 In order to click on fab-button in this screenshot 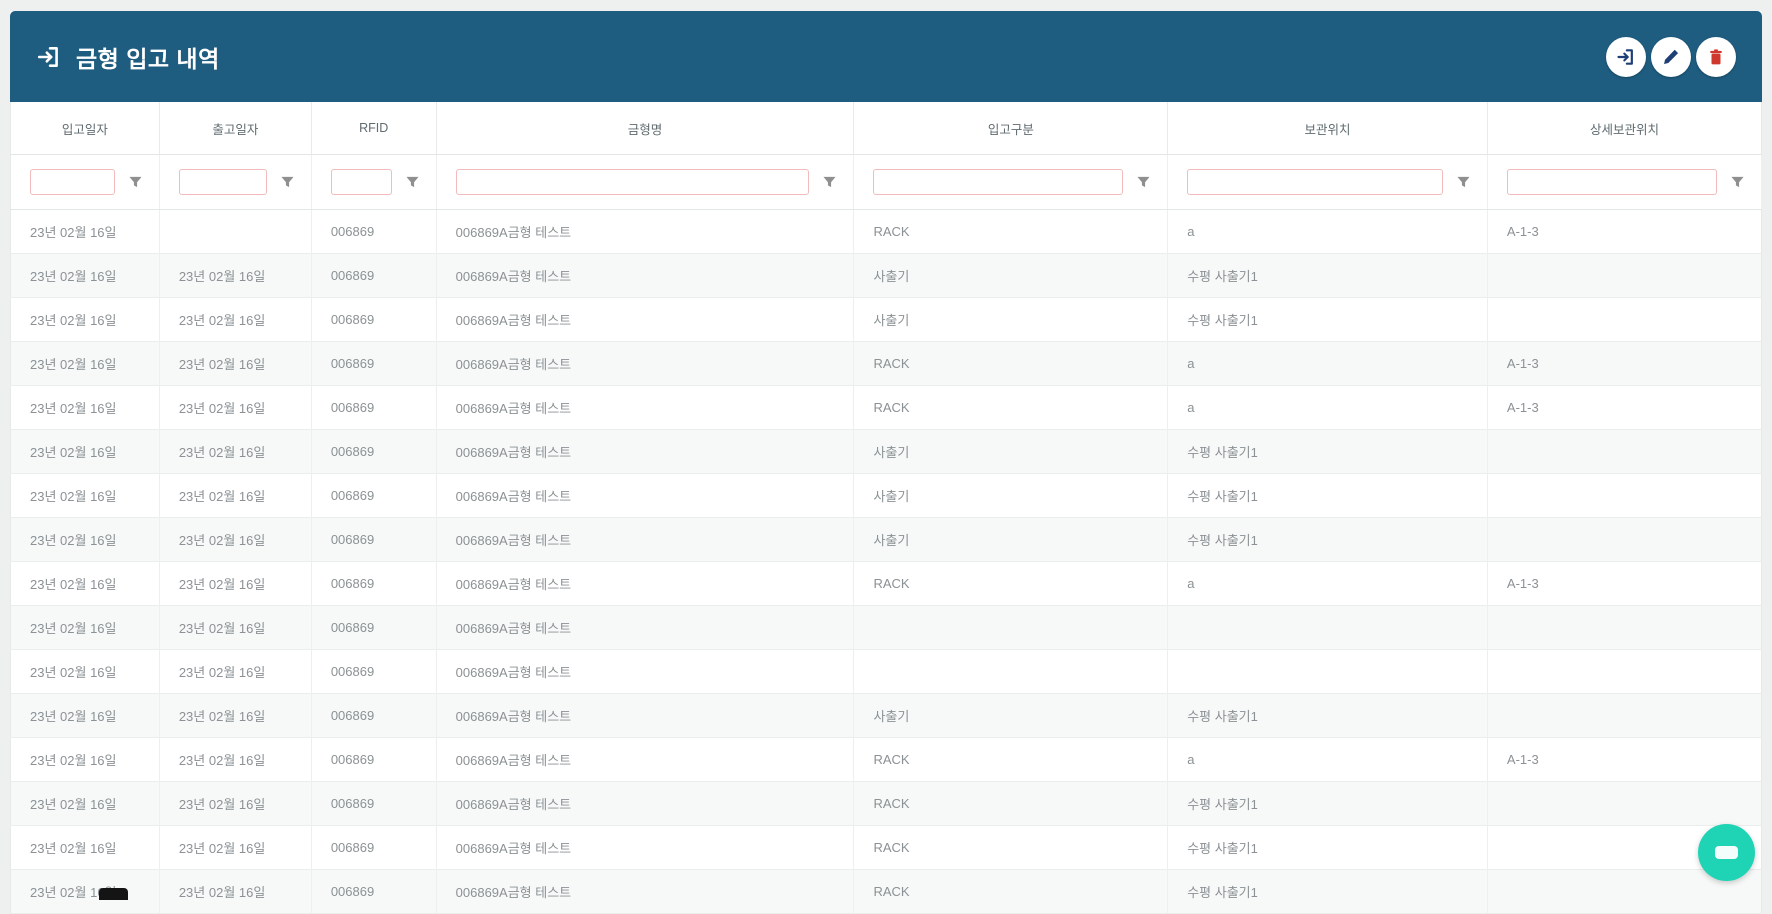, I will do `click(1726, 852)`.